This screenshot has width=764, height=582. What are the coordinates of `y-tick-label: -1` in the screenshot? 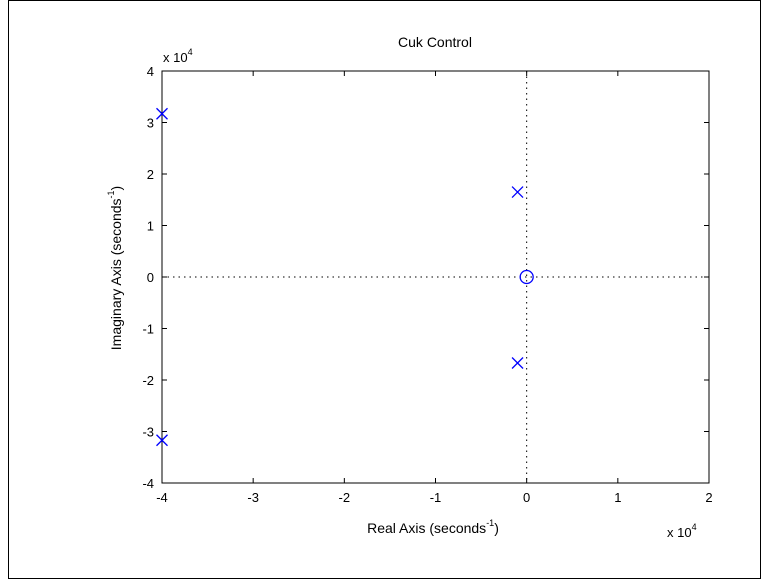 It's located at (148, 329).